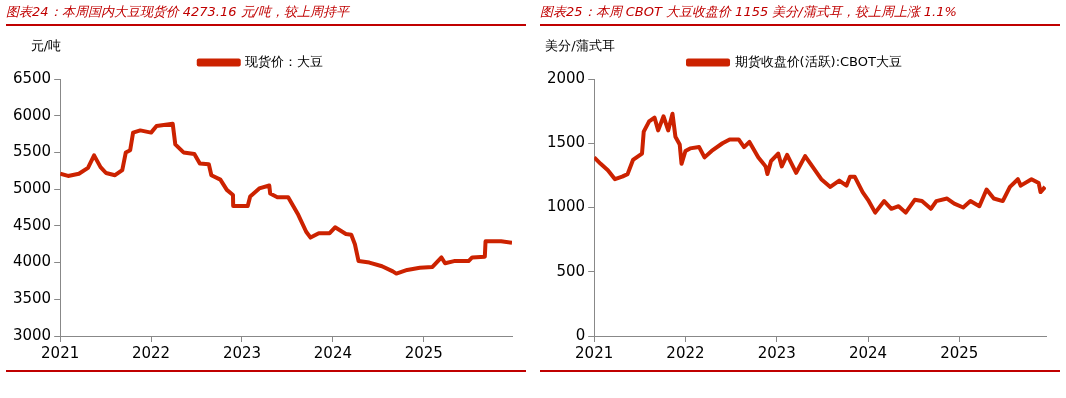 This screenshot has height=398, width=1066. What do you see at coordinates (32, 334) in the screenshot?
I see `y-tick-label: 3000` at bounding box center [32, 334].